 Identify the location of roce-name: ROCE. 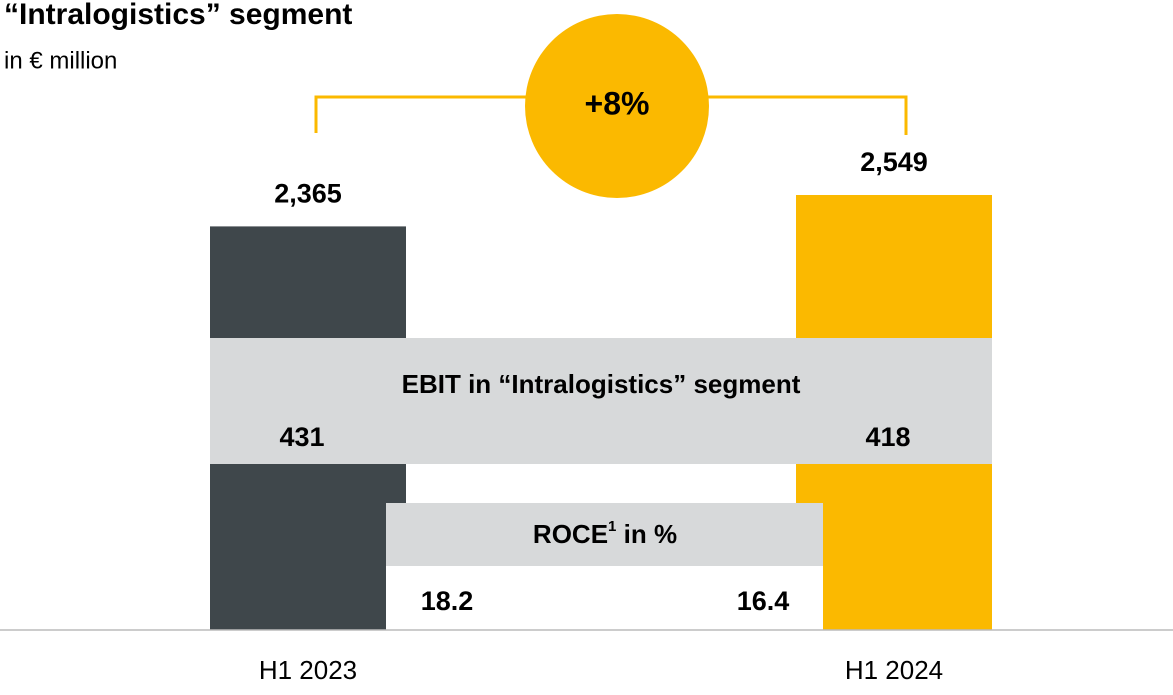
(570, 534).